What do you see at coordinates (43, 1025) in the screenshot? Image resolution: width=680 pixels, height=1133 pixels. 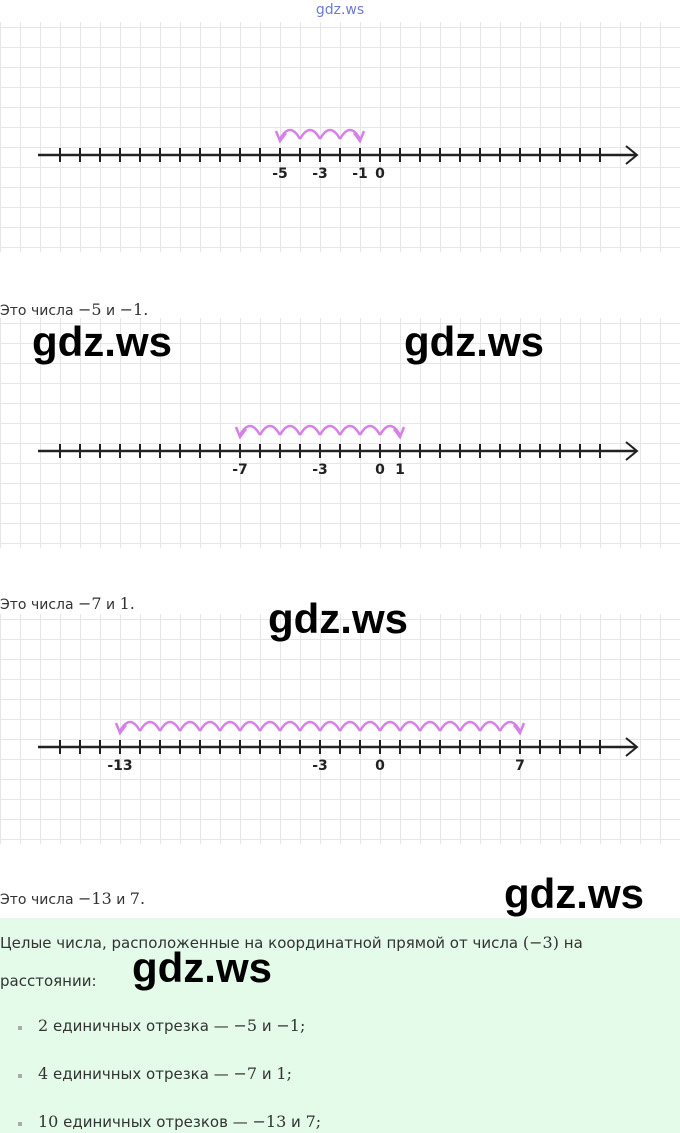 I see `math: 2` at bounding box center [43, 1025].